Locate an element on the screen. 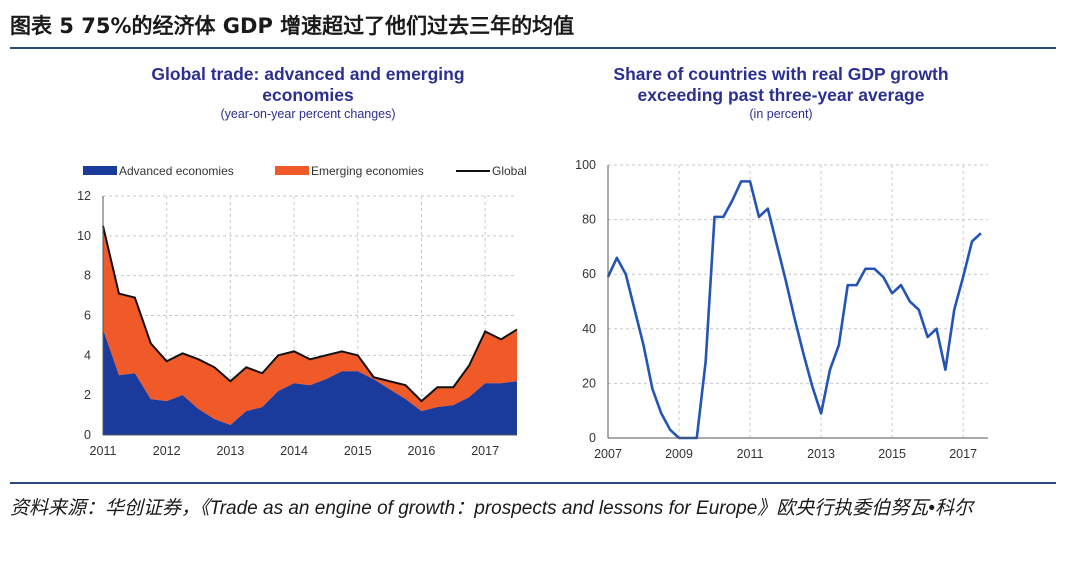 The width and height of the screenshot is (1080, 562). title-rule is located at coordinates (533, 48).